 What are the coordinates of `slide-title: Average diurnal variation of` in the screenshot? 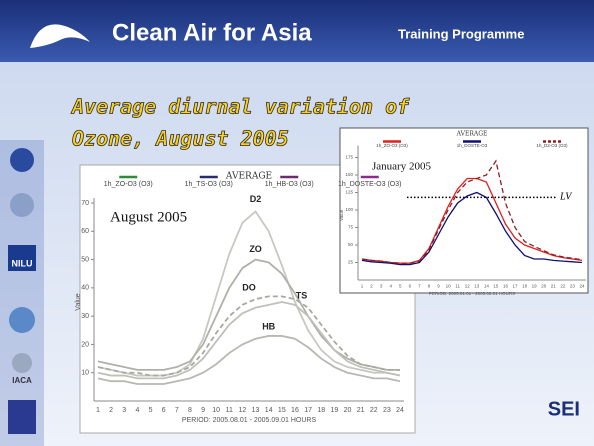 It's located at (240, 107).